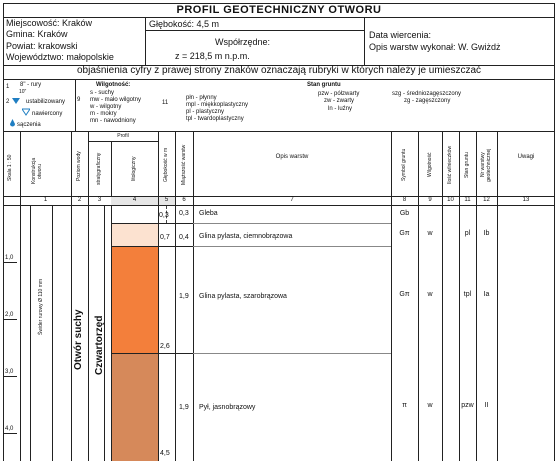 This screenshot has height=461, width=558. What do you see at coordinates (404, 200) in the screenshot?
I see `col-number: 8` at bounding box center [404, 200].